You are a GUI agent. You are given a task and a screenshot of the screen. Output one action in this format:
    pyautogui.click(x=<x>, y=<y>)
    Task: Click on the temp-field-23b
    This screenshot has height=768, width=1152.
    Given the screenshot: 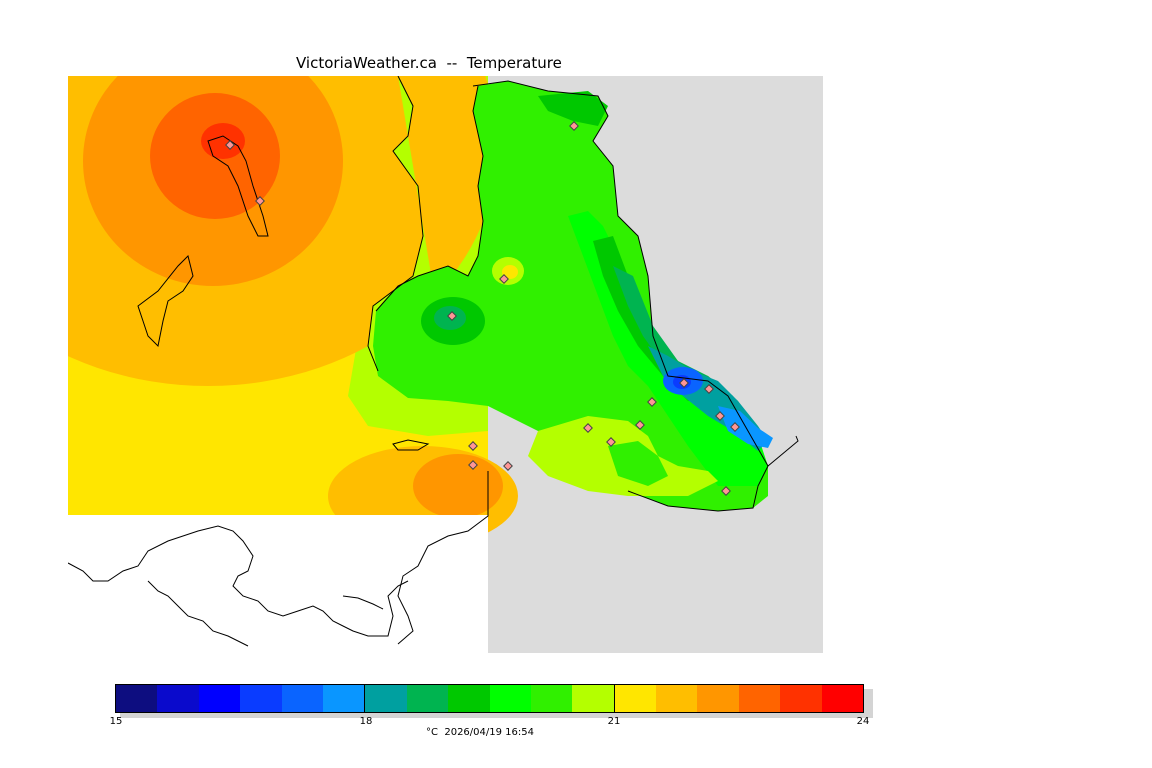 What is the action you would take?
    pyautogui.click(x=458, y=486)
    